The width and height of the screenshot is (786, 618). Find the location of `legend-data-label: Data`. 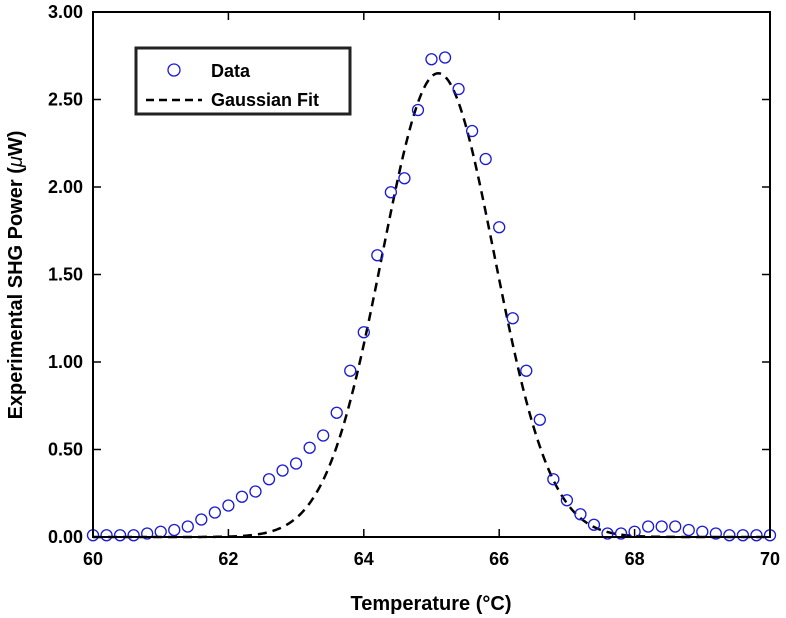

legend-data-label: Data is located at coordinates (231, 71).